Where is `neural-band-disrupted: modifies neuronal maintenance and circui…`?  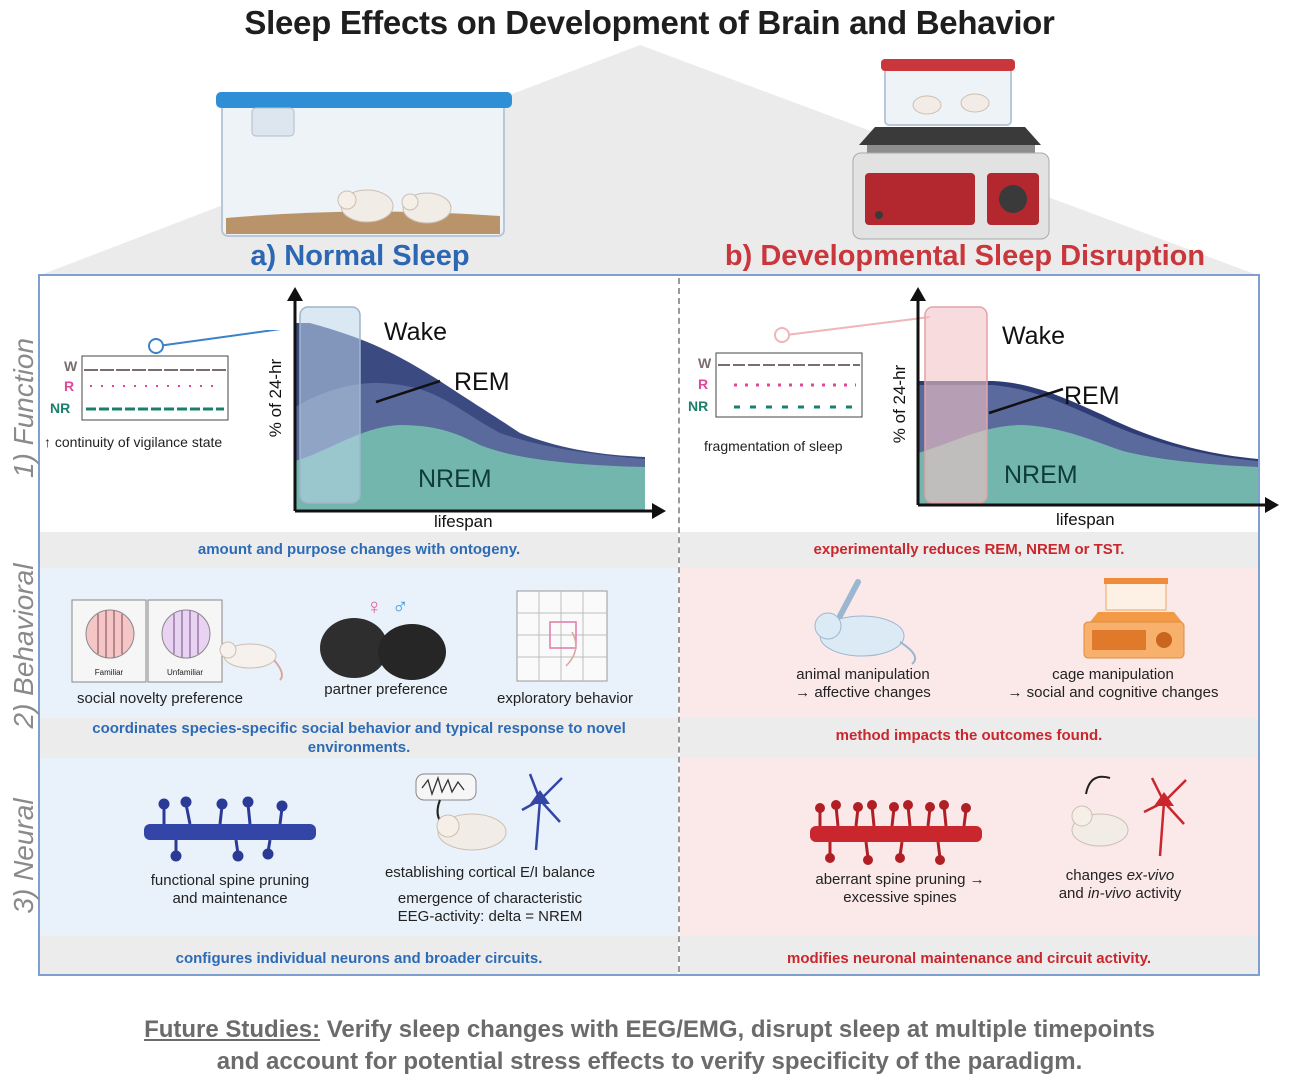
neural-band-disrupted: modifies neuronal maintenance and circui… is located at coordinates (969, 958).